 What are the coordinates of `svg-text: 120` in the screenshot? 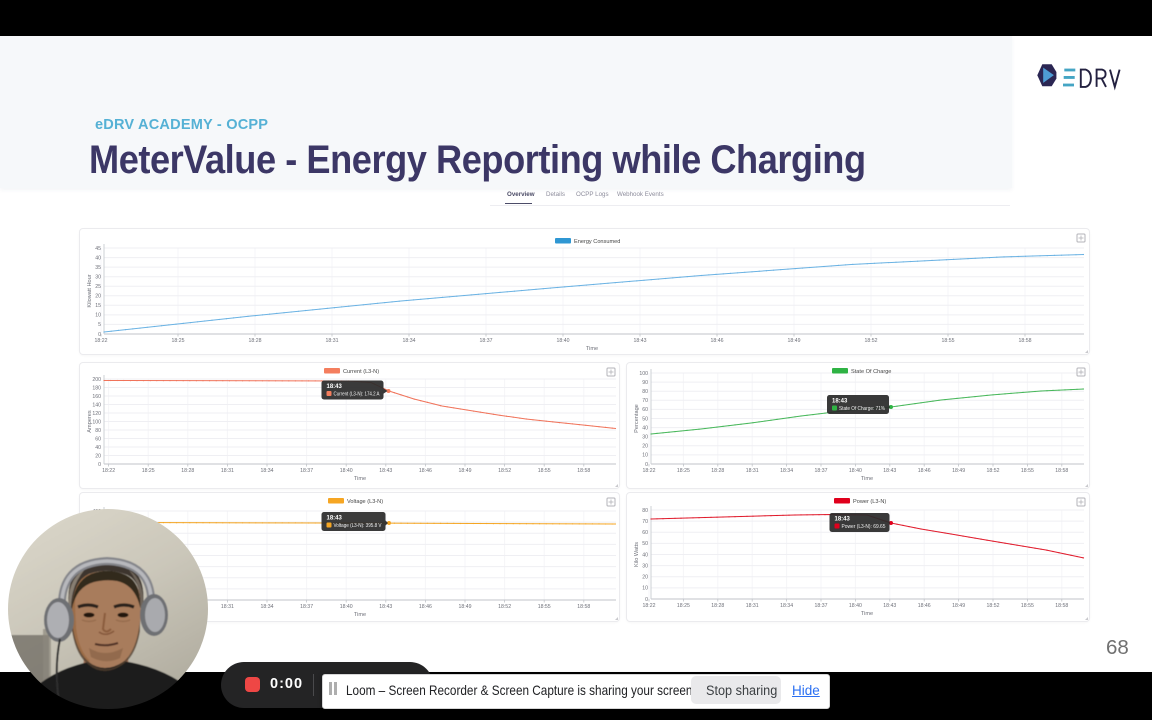 It's located at (96, 414).